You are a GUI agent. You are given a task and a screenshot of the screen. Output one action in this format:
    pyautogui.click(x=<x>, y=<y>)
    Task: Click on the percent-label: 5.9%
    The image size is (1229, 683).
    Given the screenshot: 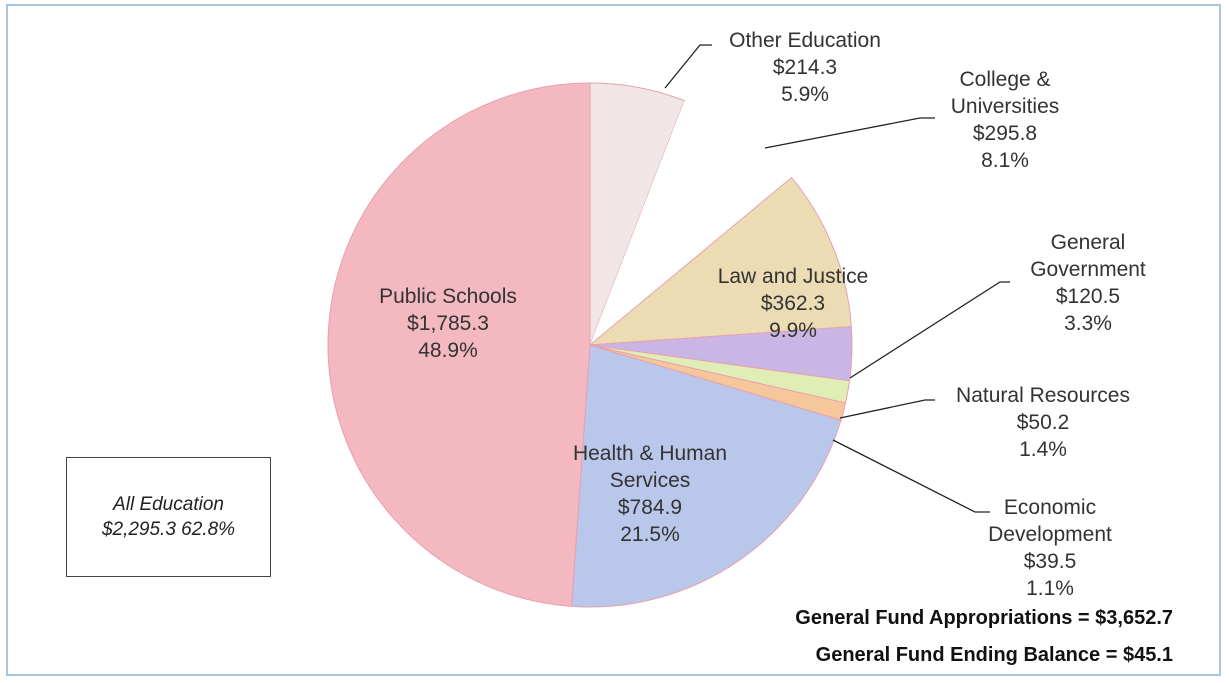 What is the action you would take?
    pyautogui.click(x=805, y=94)
    